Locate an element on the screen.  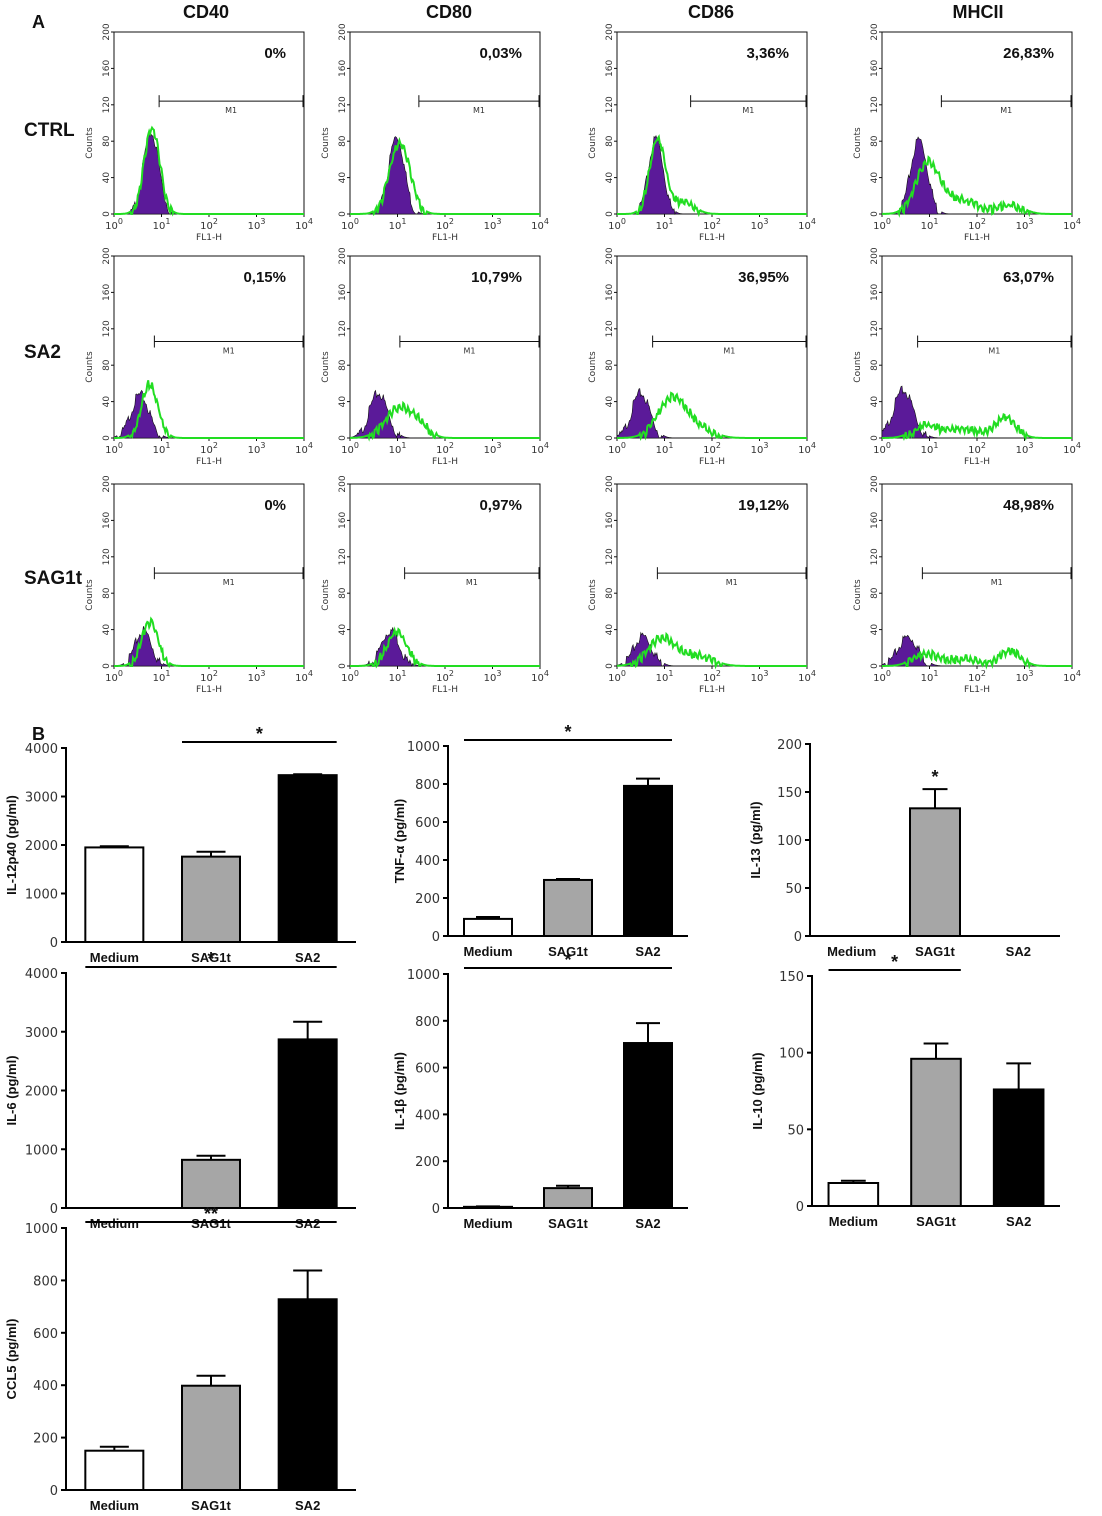
x-tick-label: 10¹ is located at coordinates (162, 676).